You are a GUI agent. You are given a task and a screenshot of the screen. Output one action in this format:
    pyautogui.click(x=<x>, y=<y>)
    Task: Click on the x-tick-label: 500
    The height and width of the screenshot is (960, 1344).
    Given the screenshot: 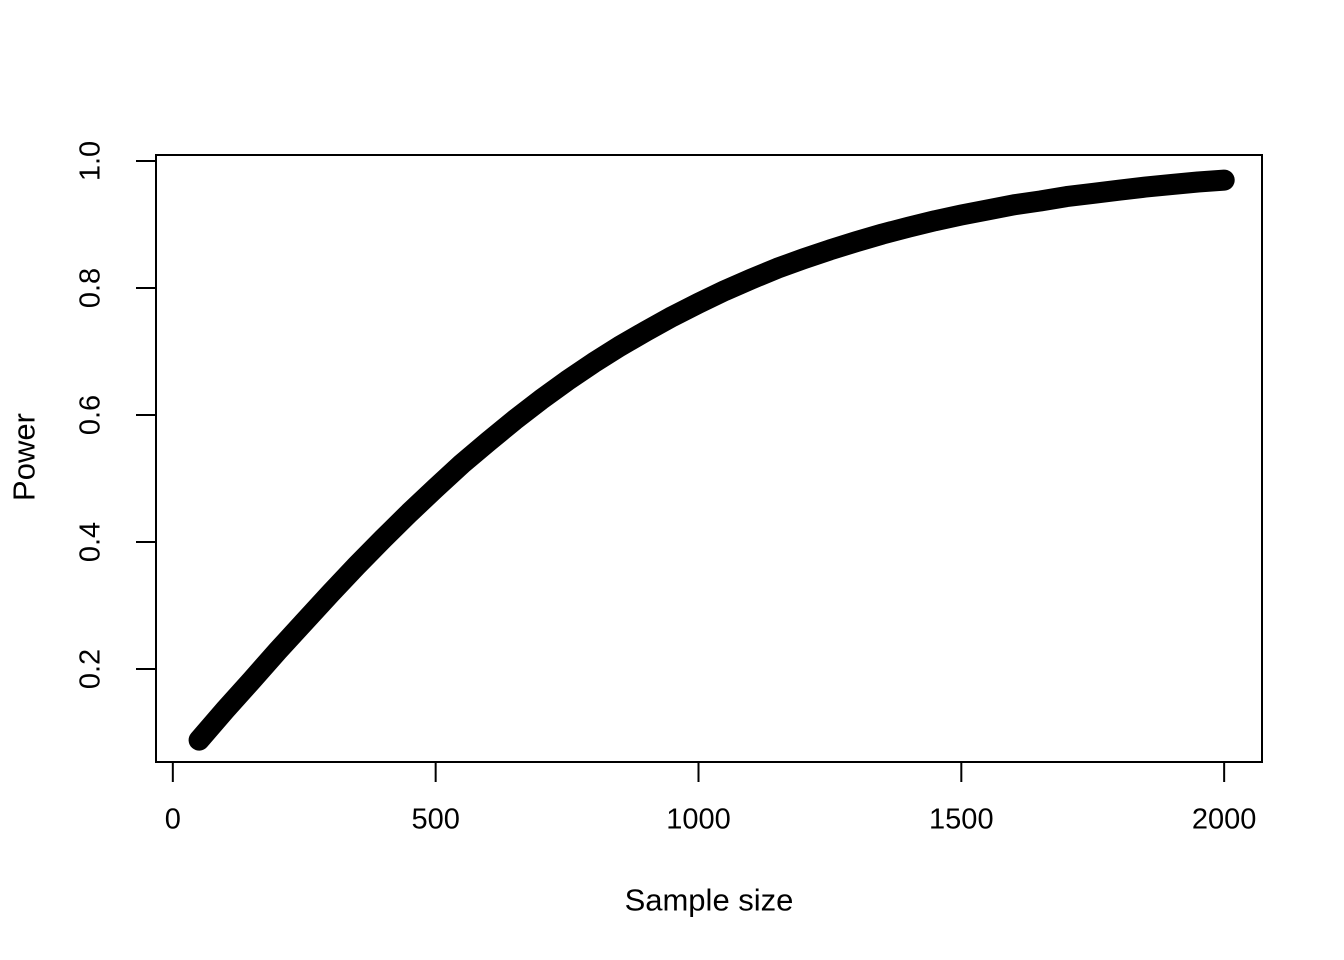 What is the action you would take?
    pyautogui.click(x=435, y=819)
    